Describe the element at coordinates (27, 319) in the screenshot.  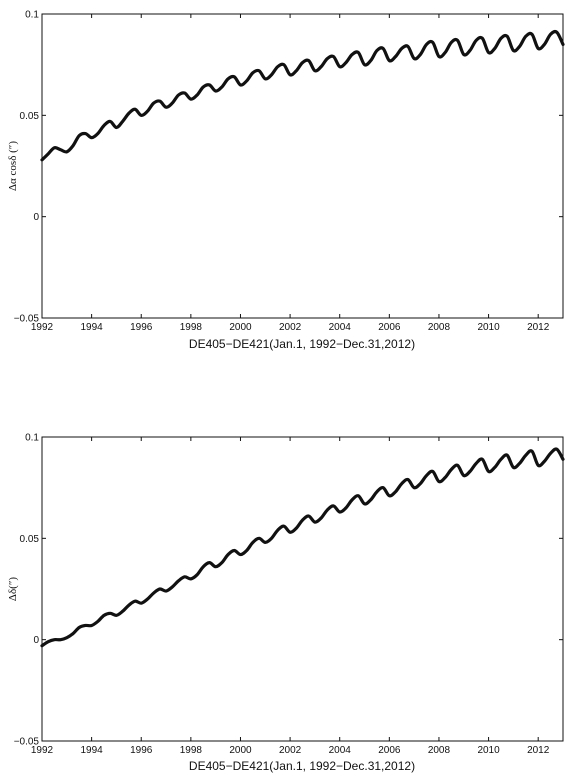
I see `top-y-tick-label: −0.05` at that location.